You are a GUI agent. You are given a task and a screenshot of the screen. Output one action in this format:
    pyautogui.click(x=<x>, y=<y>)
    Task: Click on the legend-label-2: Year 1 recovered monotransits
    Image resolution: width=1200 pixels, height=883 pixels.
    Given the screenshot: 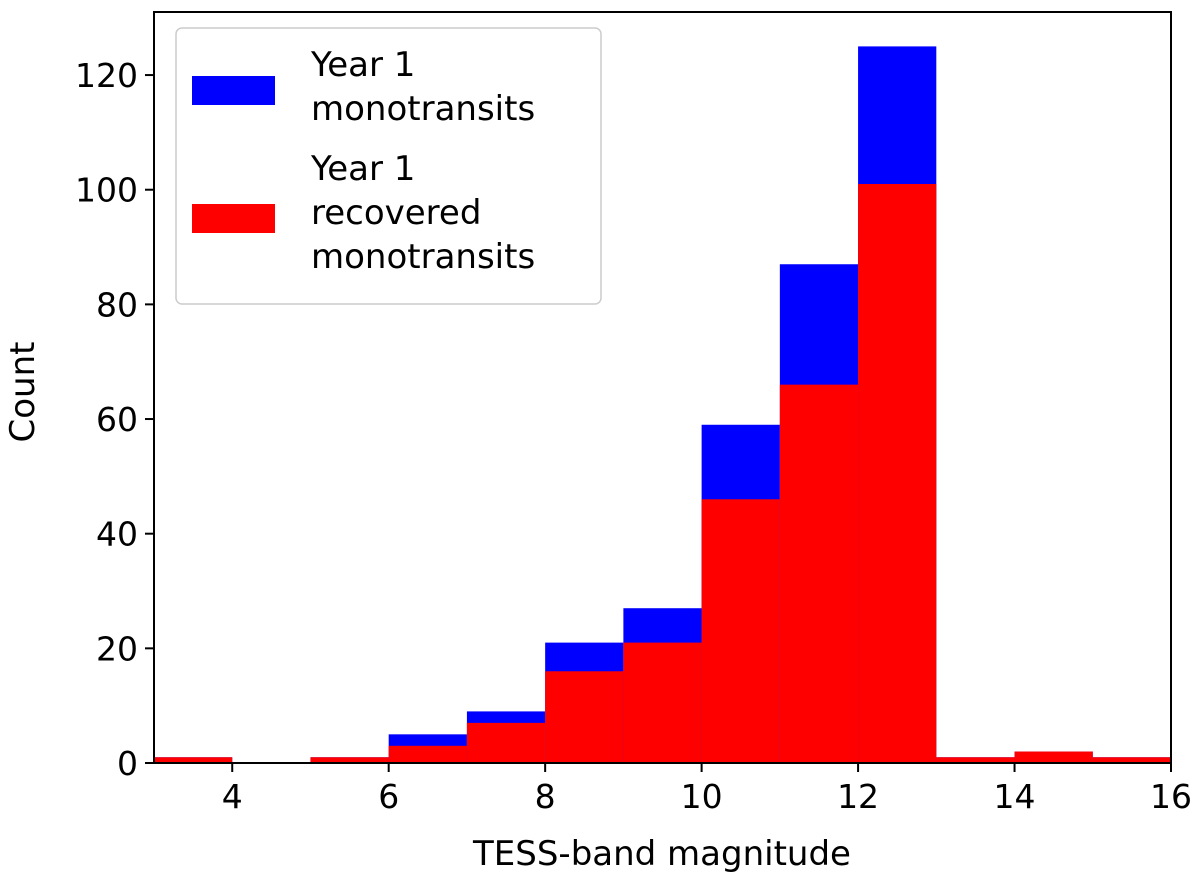 What is the action you would take?
    pyautogui.click(x=422, y=213)
    